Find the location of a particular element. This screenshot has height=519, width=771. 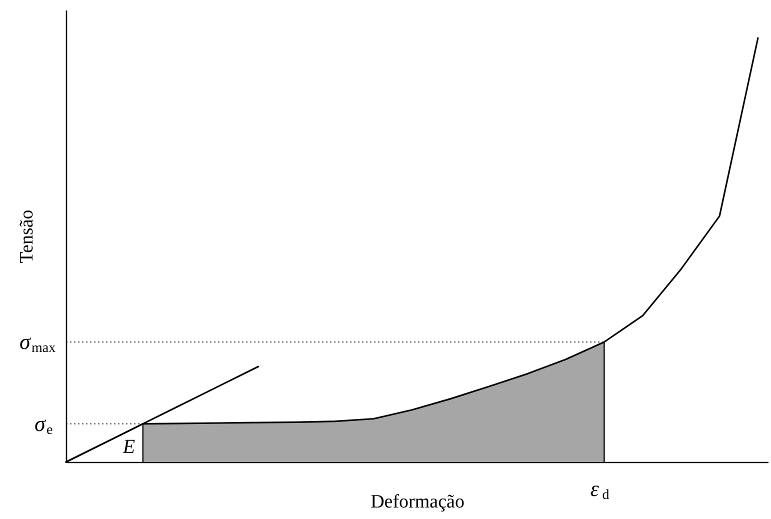

x-axis-title: Deformação is located at coordinates (417, 502).